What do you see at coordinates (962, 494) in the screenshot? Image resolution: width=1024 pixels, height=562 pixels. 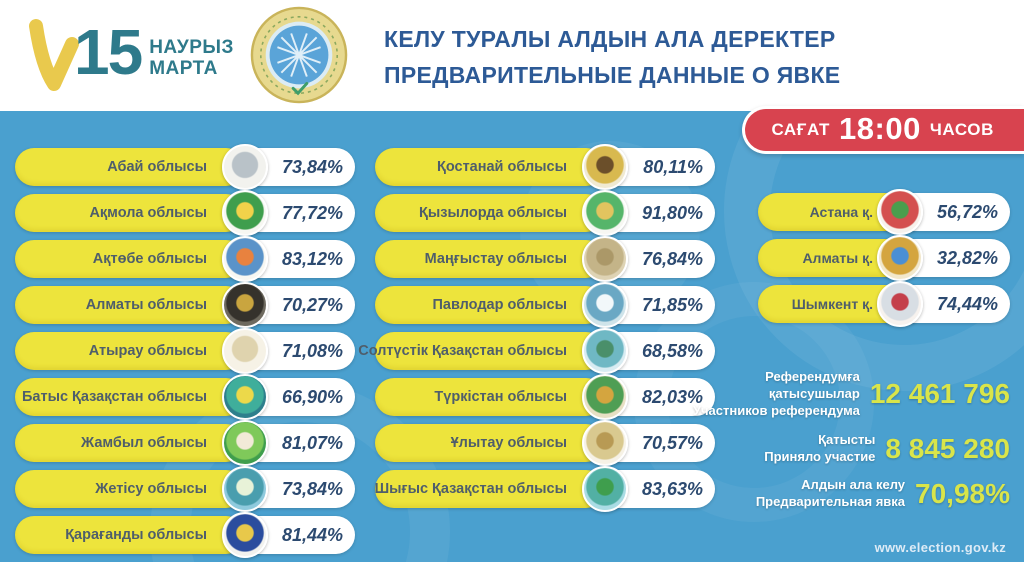 I see `stat-value: 70,98%` at bounding box center [962, 494].